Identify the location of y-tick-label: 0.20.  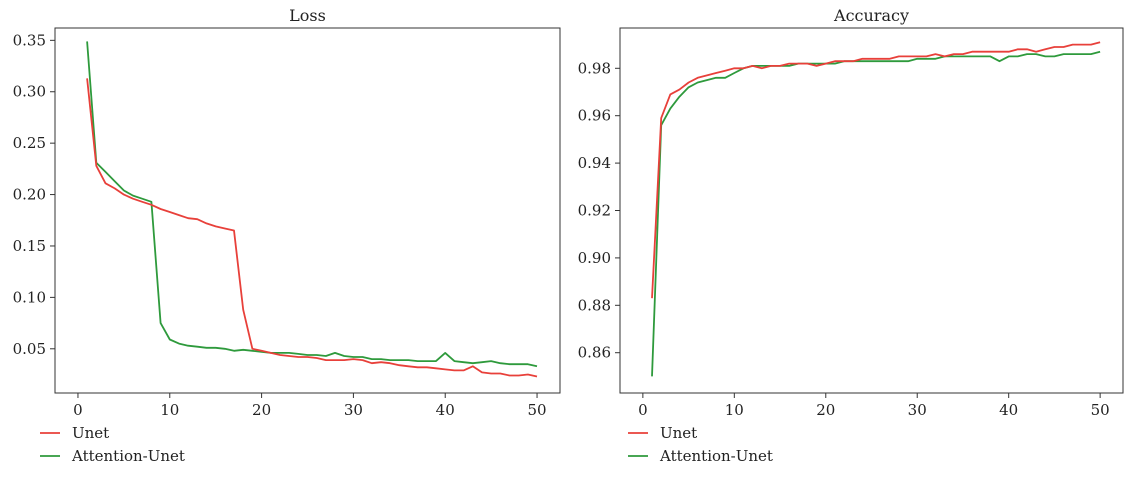
(29, 195).